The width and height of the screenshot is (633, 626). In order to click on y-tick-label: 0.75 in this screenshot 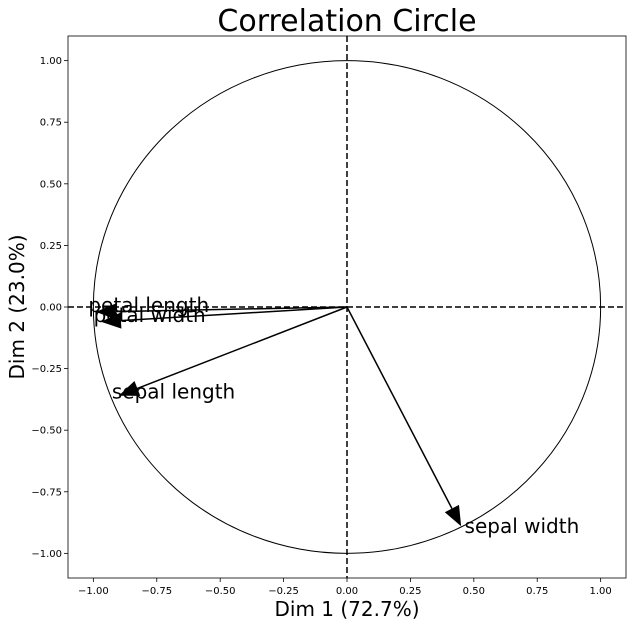, I will do `click(51, 123)`.